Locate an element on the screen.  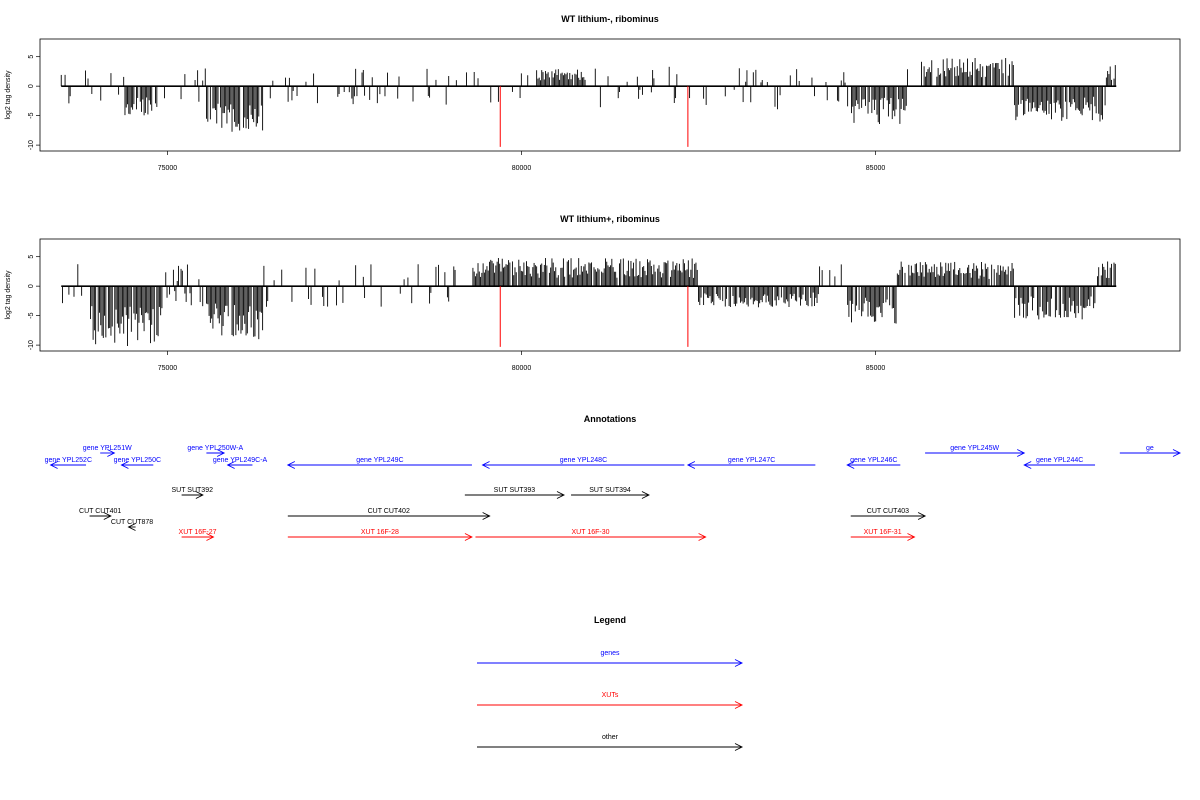
feature-label: gene YPL245W is located at coordinates (974, 448).